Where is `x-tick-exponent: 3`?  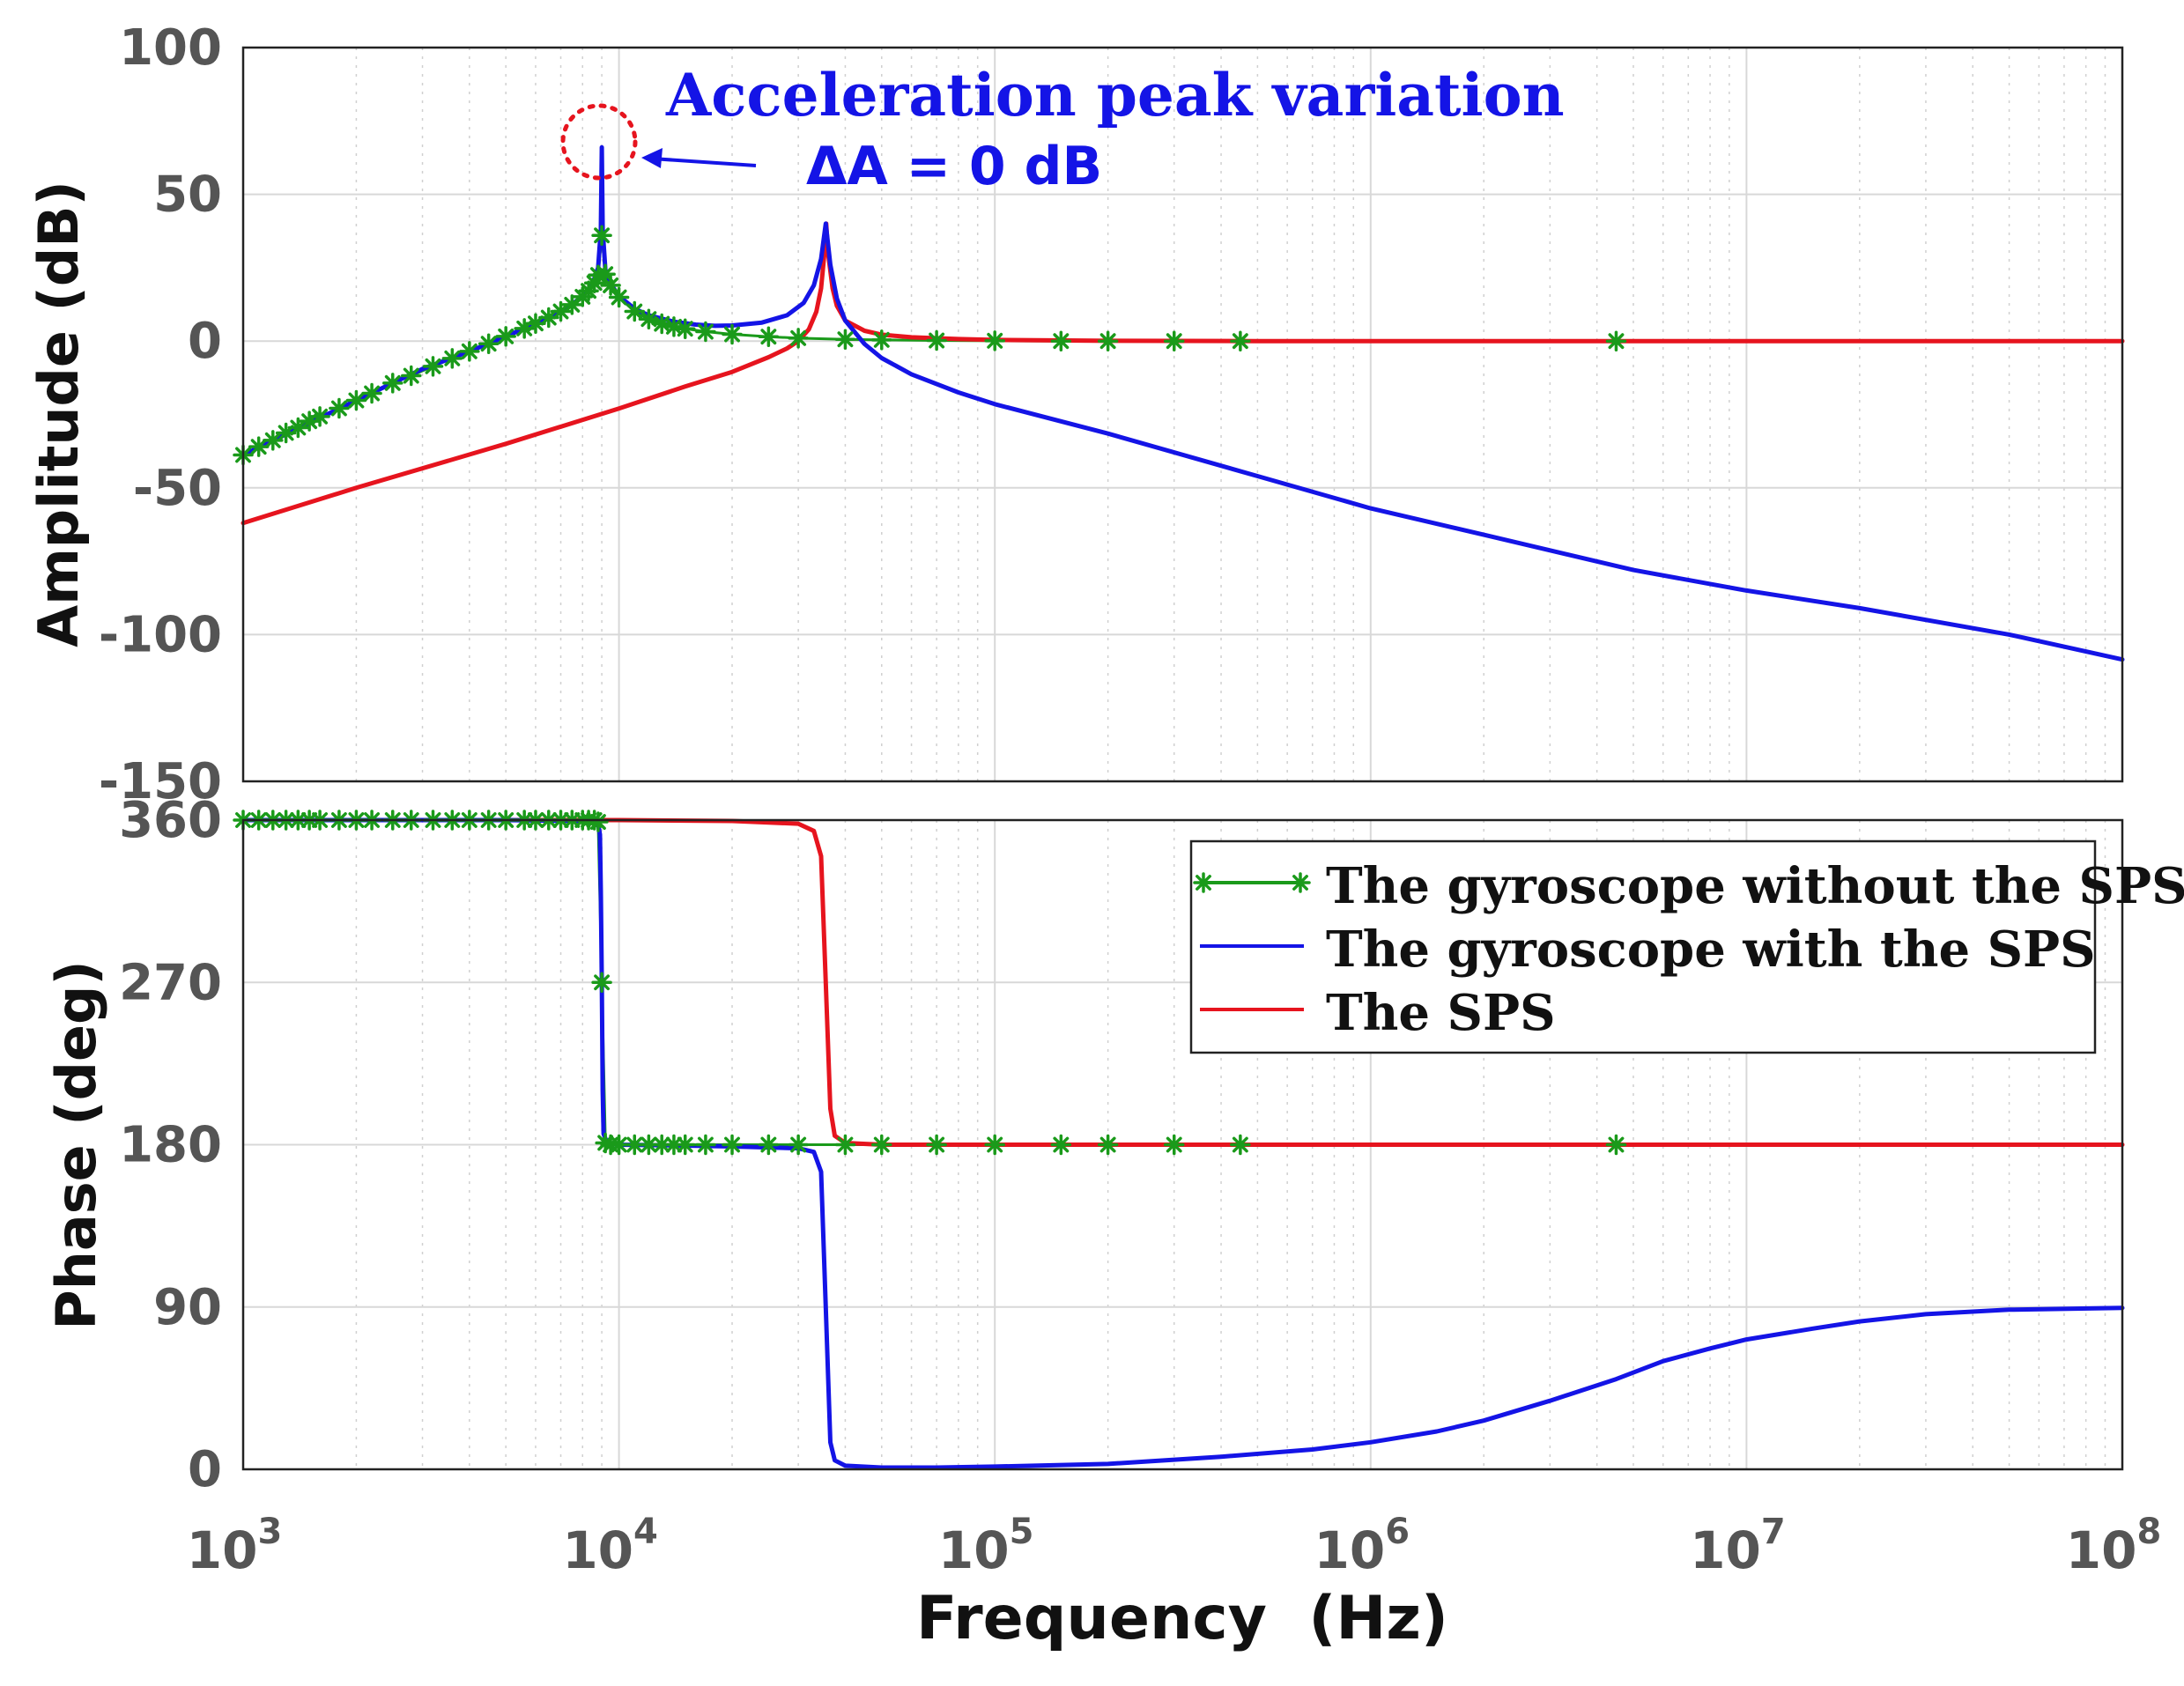 x-tick-exponent: 3 is located at coordinates (269, 1532).